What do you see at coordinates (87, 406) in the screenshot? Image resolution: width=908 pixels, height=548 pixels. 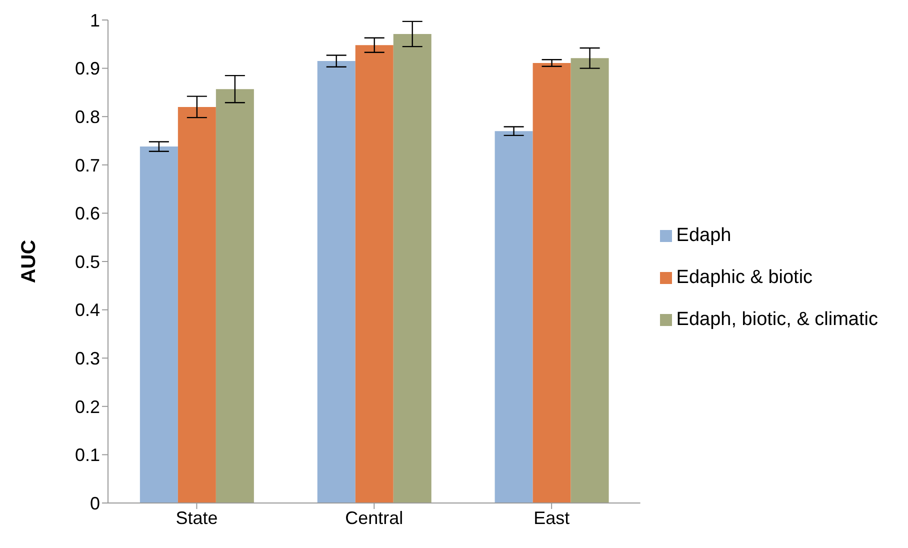 I see `y-tick-label: 0.2` at bounding box center [87, 406].